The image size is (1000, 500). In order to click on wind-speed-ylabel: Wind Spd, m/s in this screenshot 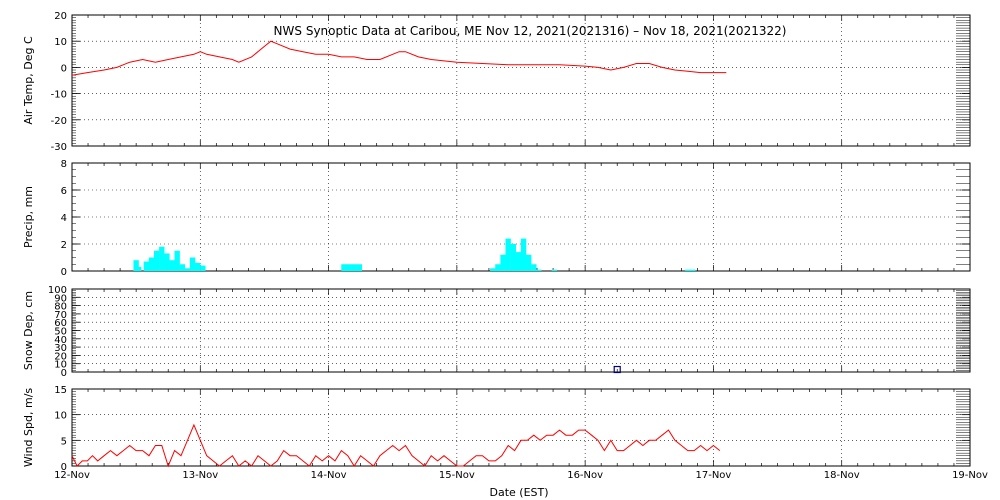, I will do `click(28, 428)`.